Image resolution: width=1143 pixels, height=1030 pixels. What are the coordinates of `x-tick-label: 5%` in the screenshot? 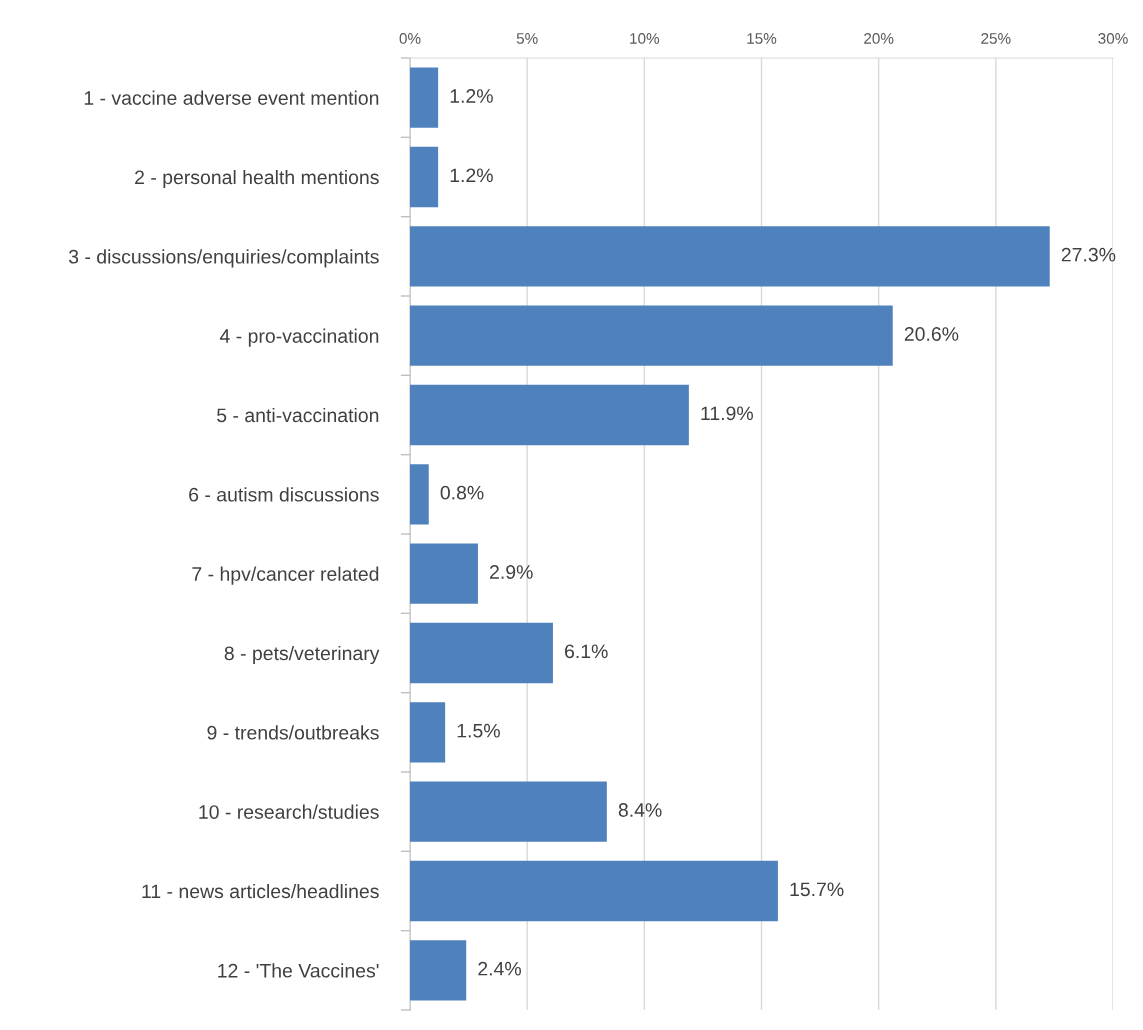 It's located at (527, 38).